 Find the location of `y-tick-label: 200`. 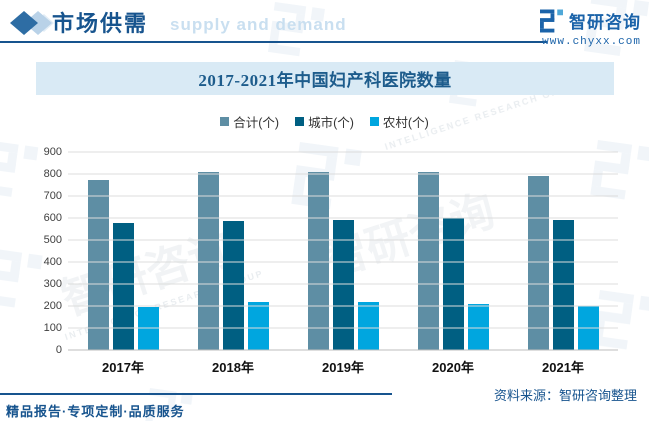

y-tick-label: 200 is located at coordinates (52, 306).